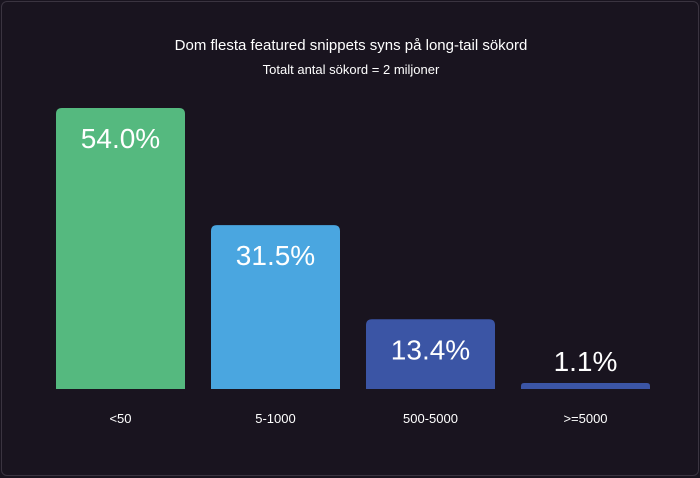  I want to click on bar-value-label-3: 1.1%, so click(586, 361).